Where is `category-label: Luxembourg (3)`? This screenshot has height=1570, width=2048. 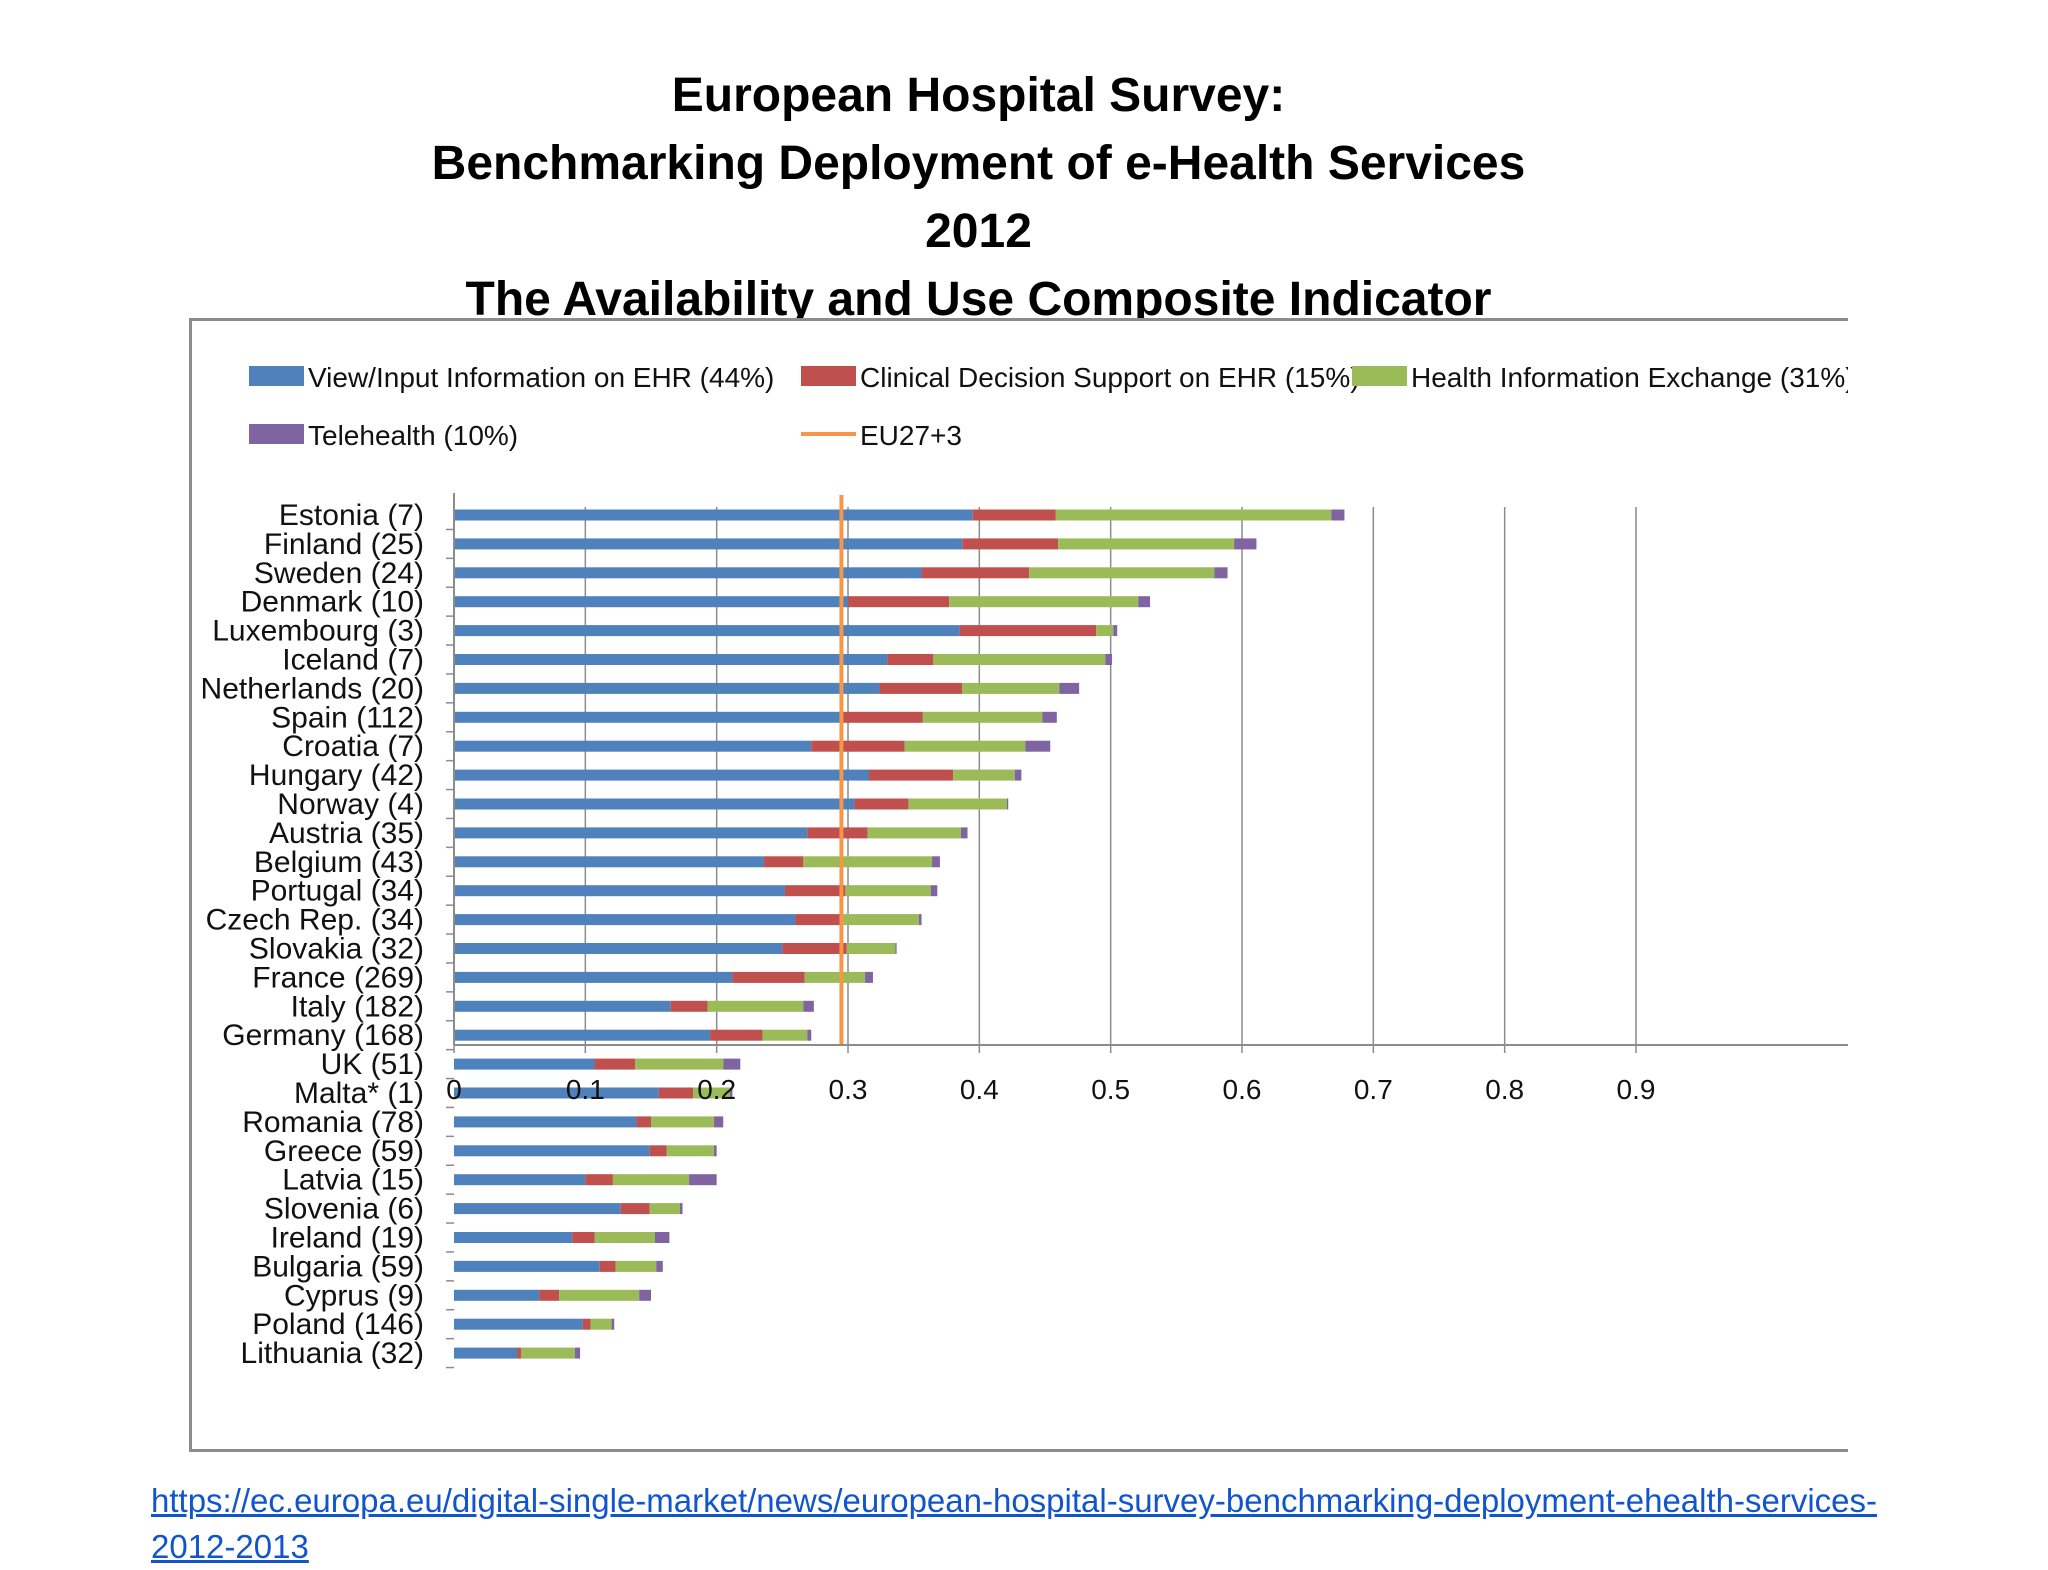
category-label: Luxembourg (3) is located at coordinates (318, 631).